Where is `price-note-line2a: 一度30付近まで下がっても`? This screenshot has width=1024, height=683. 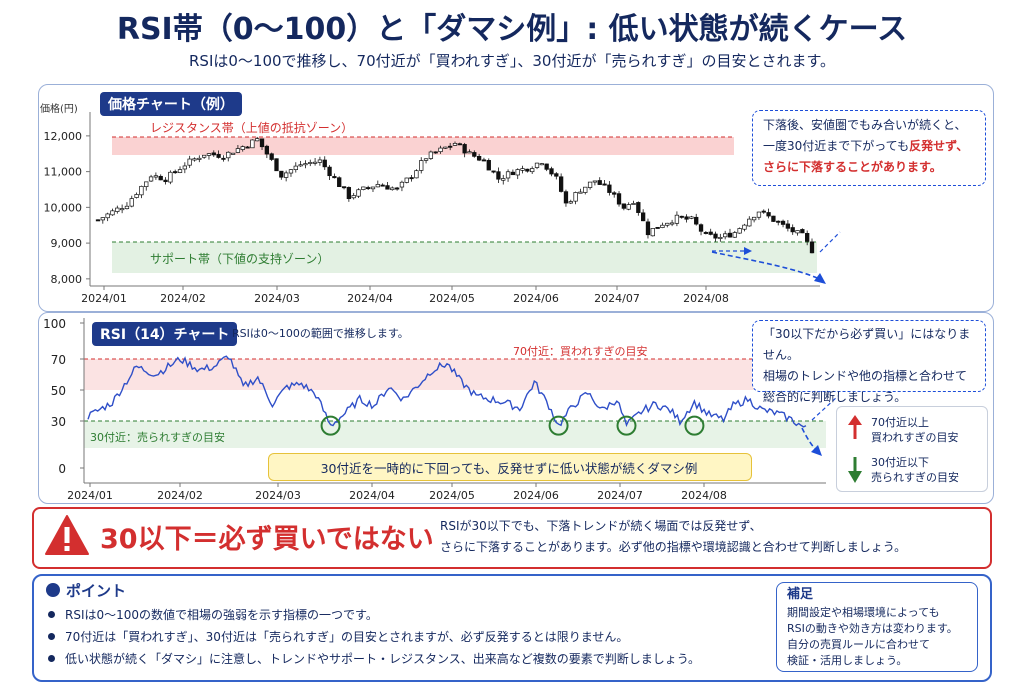 price-note-line2a: 一度30付近まで下がっても is located at coordinates (836, 146).